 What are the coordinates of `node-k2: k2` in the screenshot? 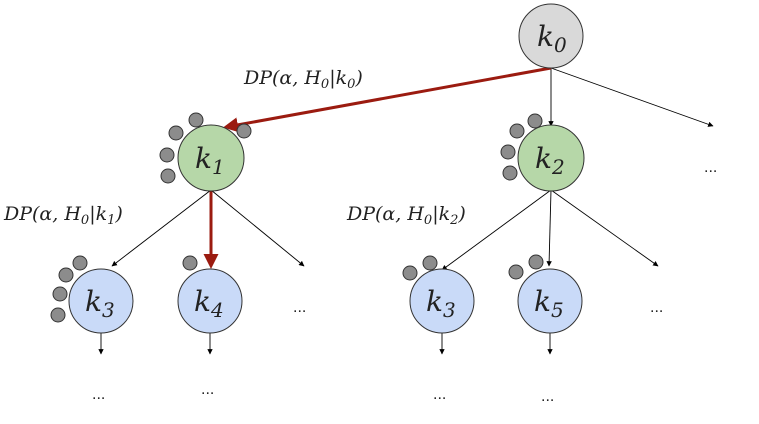 It's located at (551, 158).